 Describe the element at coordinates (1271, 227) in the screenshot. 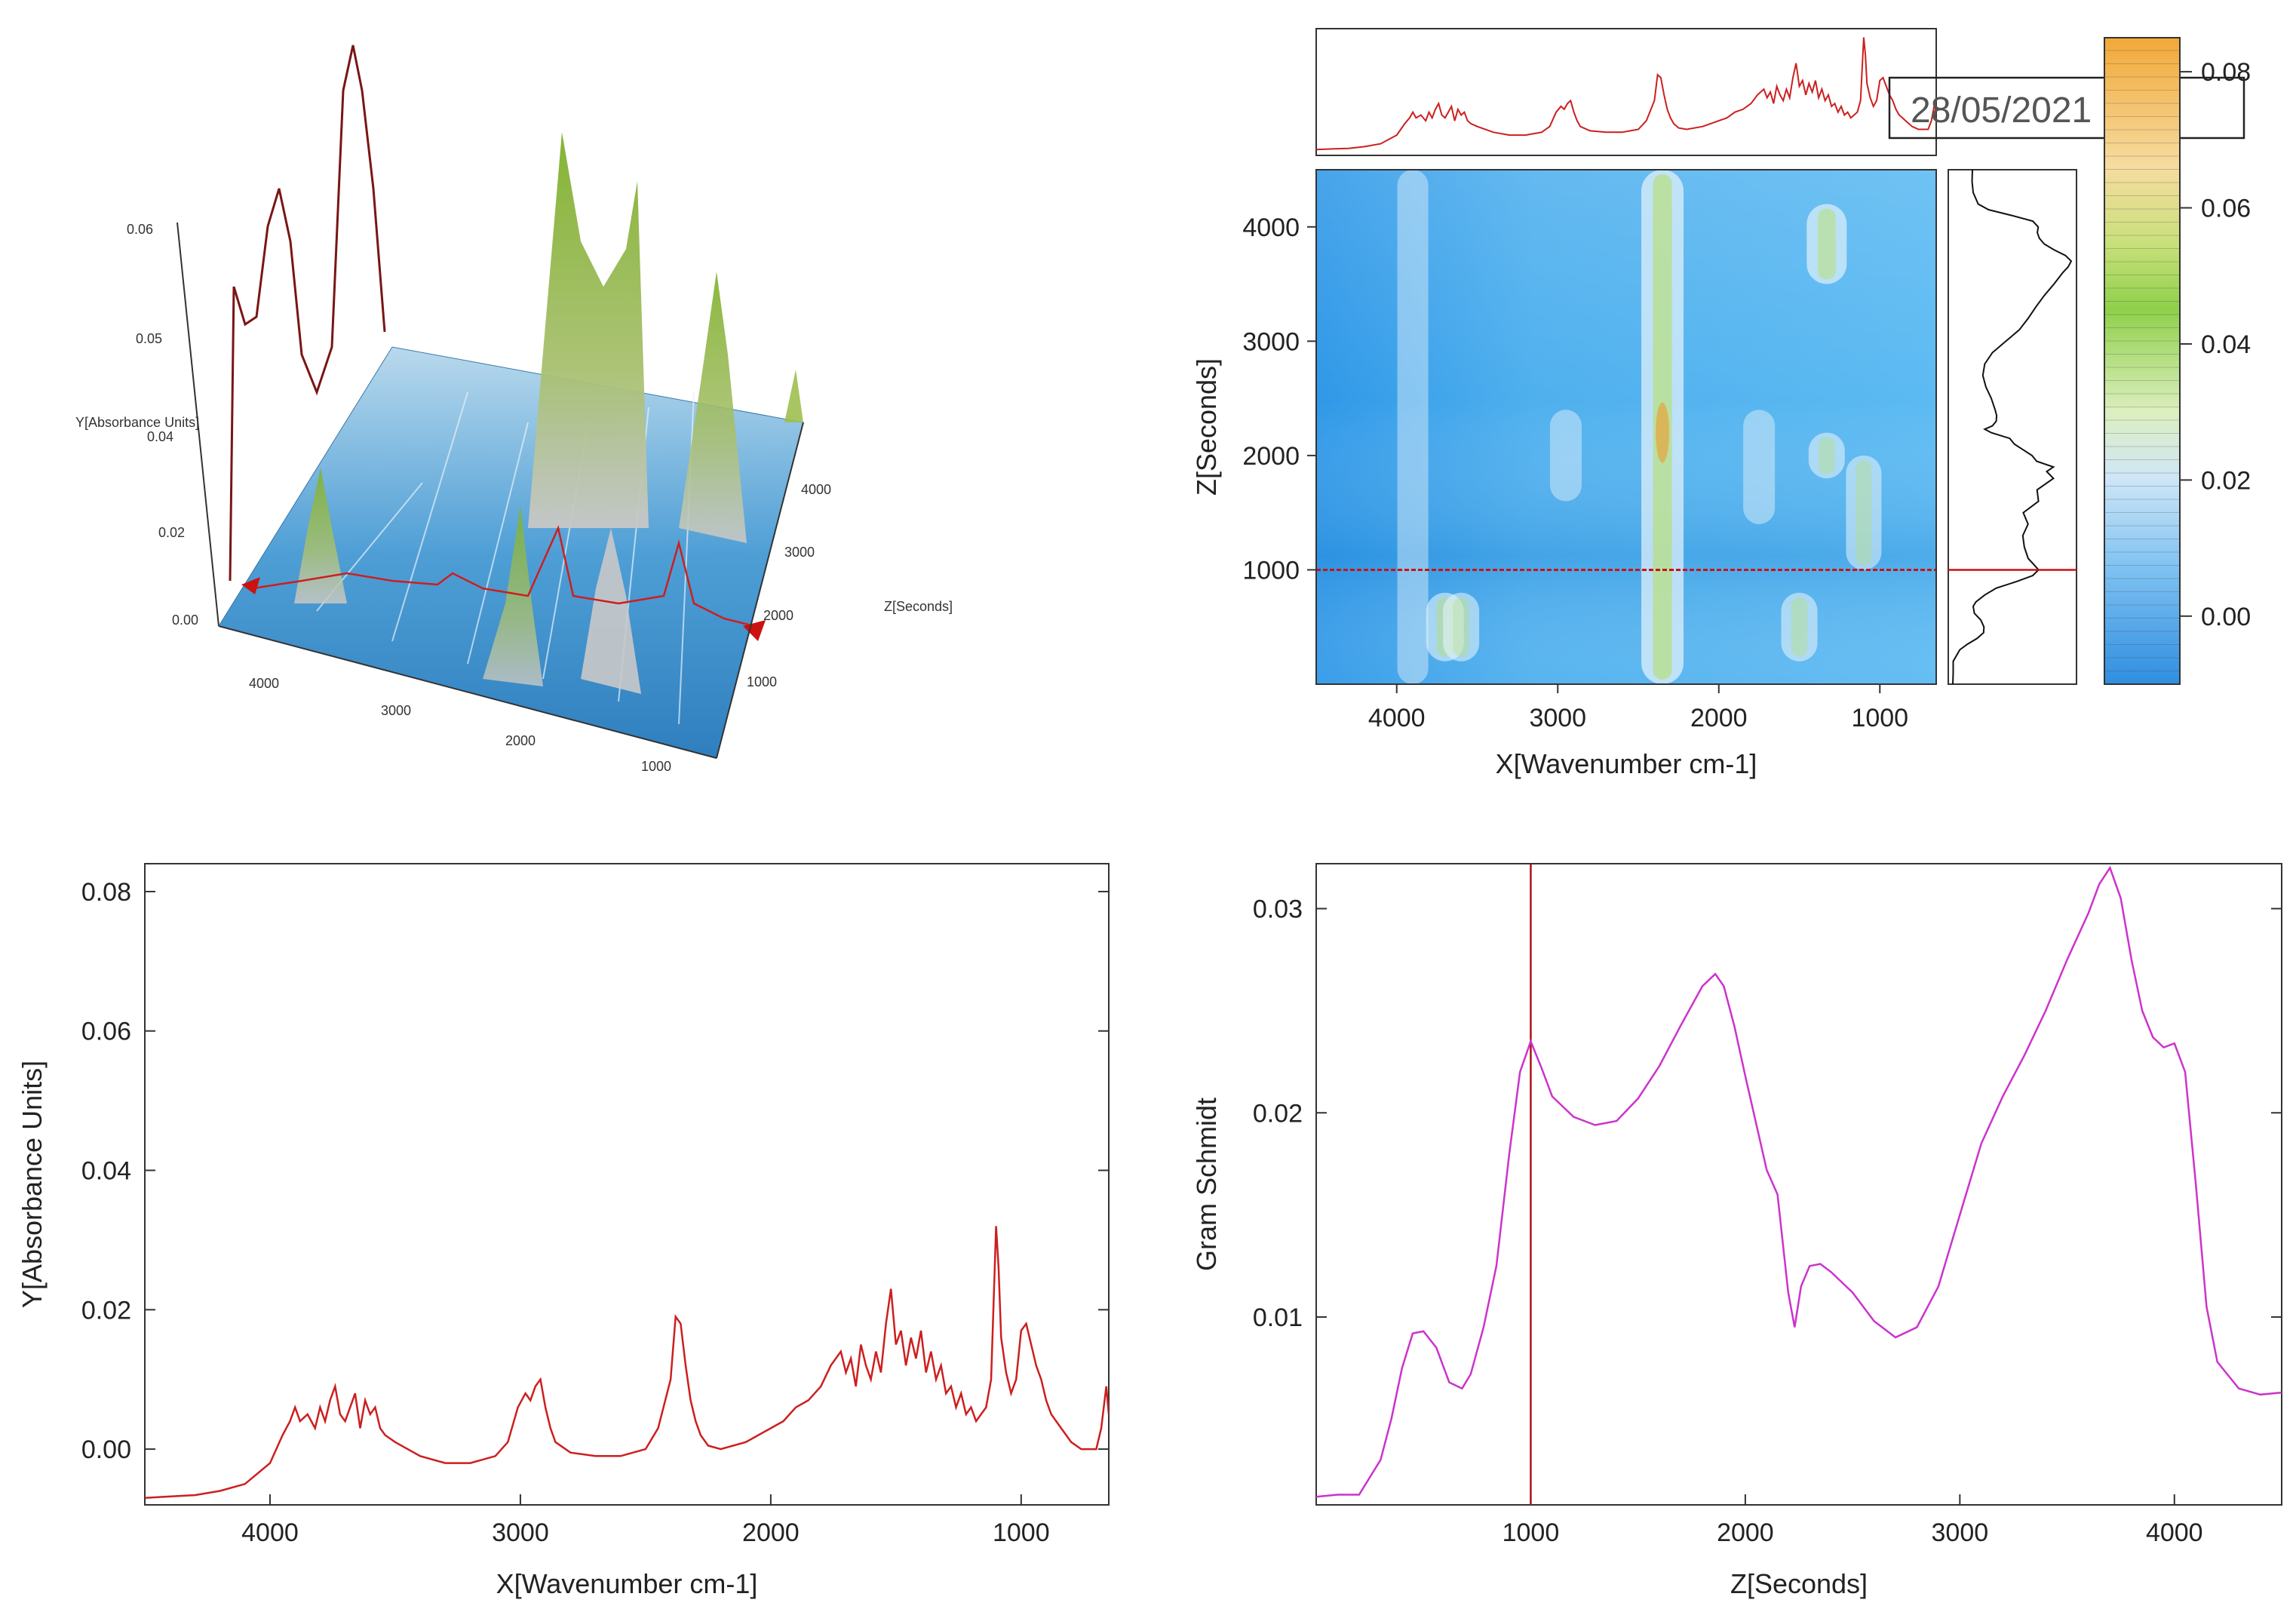

I see `heatmap-ytick-label: 4000` at that location.